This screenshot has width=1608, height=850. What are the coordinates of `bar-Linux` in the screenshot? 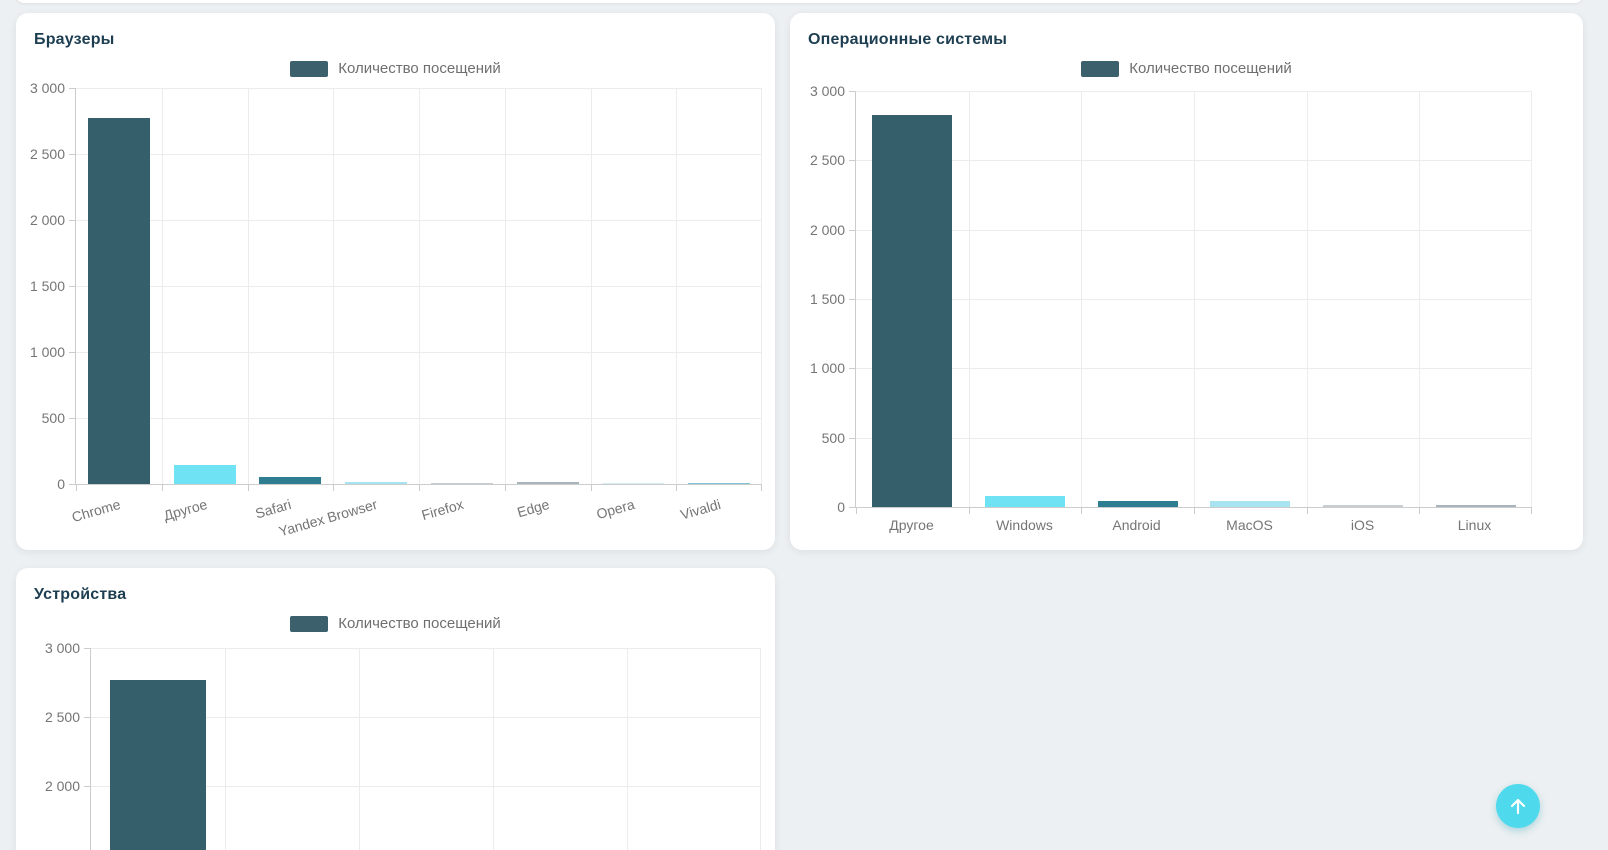 It's located at (1476, 506).